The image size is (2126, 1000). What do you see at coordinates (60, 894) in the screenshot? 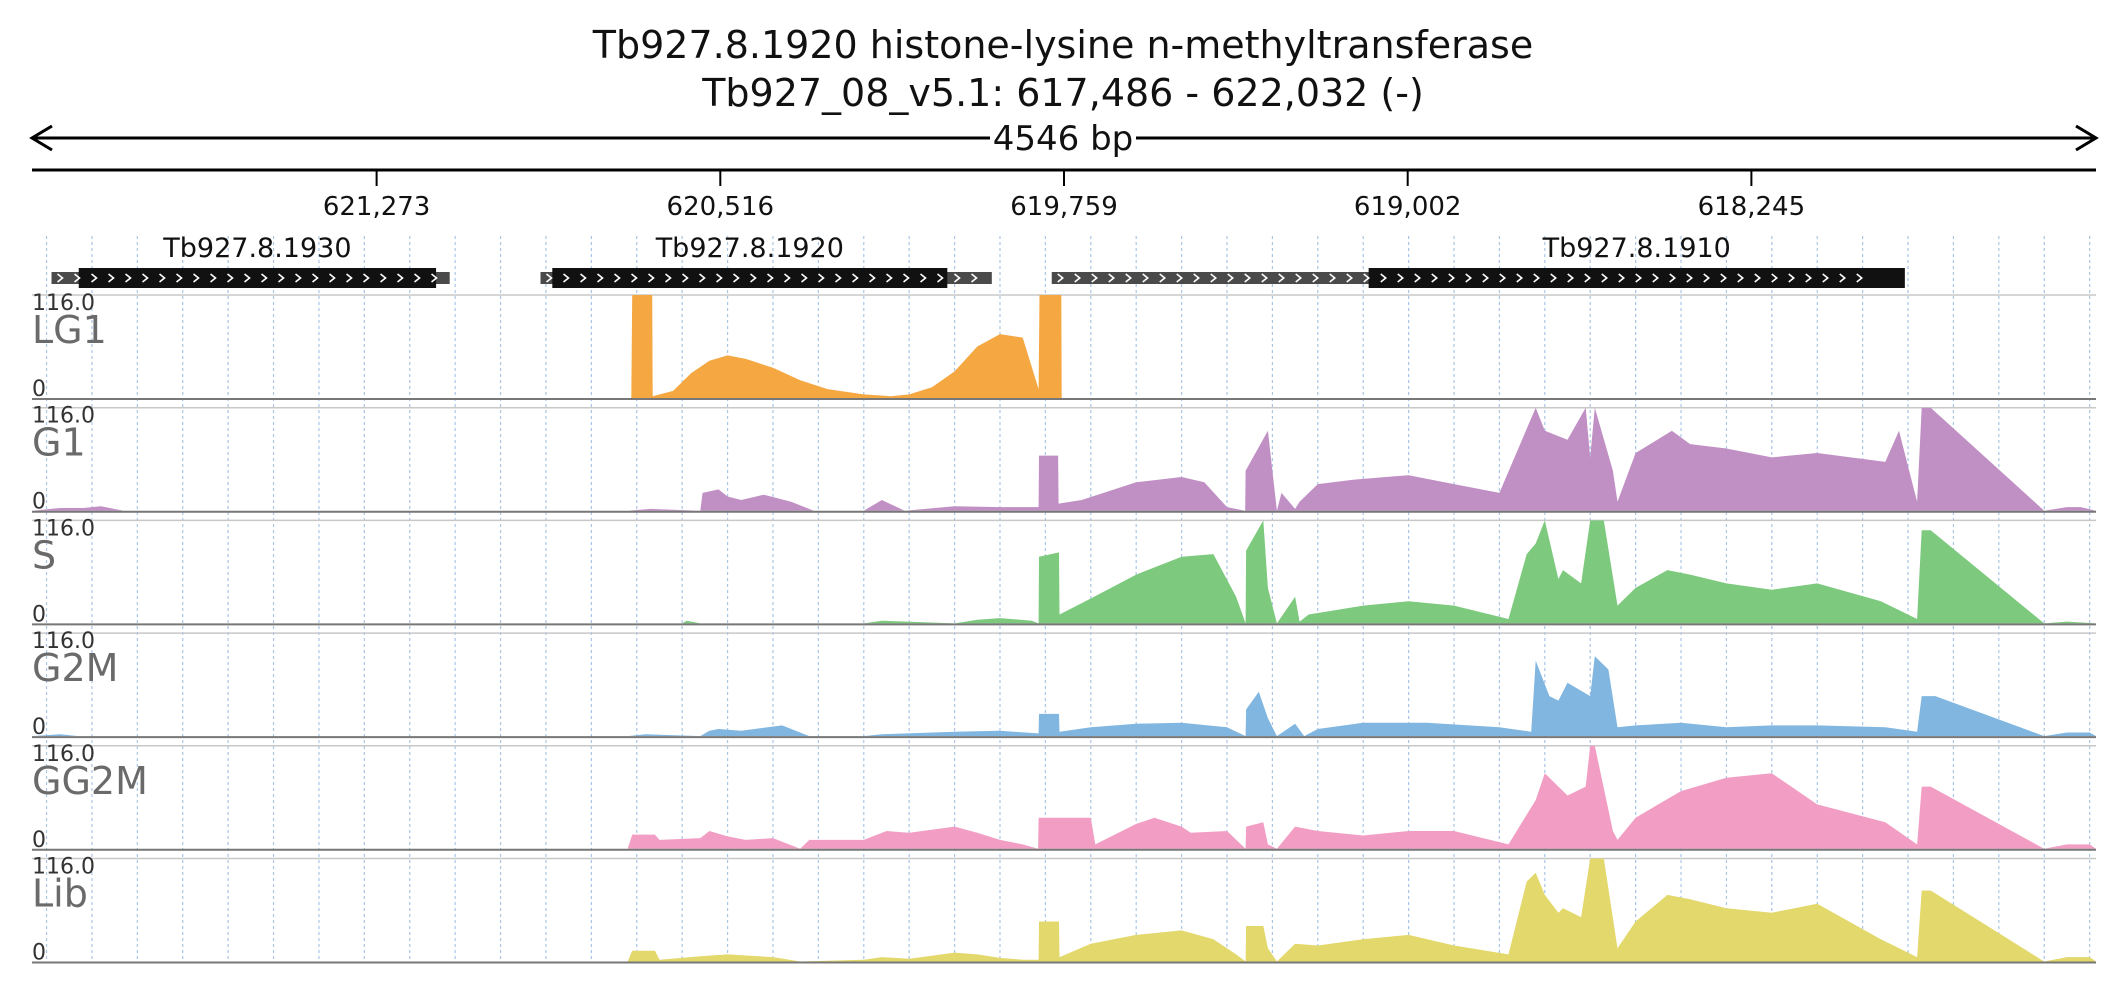
I see `track-name-lib: Lib` at bounding box center [60, 894].